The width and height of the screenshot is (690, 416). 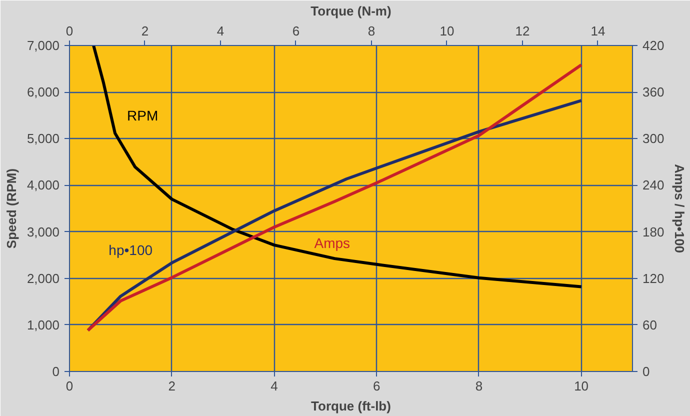 I want to click on y2-tick-label: 60, so click(x=649, y=324).